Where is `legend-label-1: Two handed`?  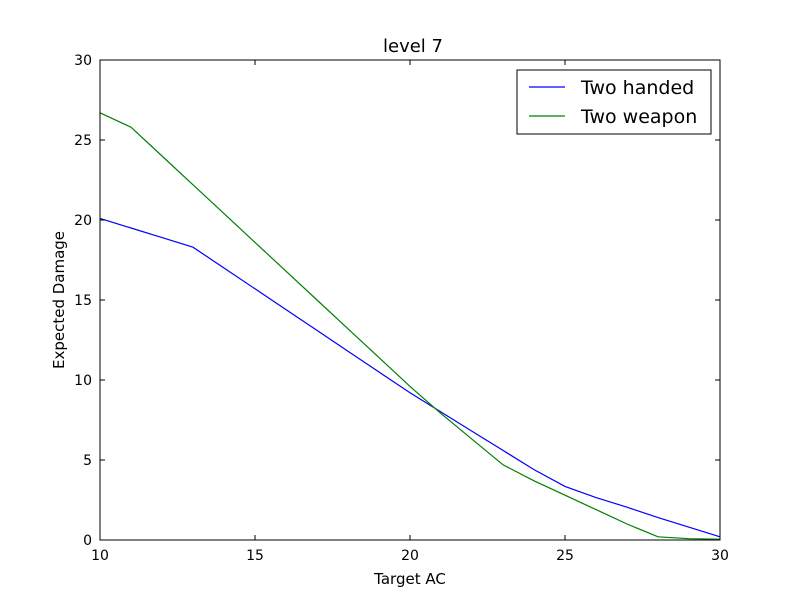
legend-label-1: Two handed is located at coordinates (637, 88).